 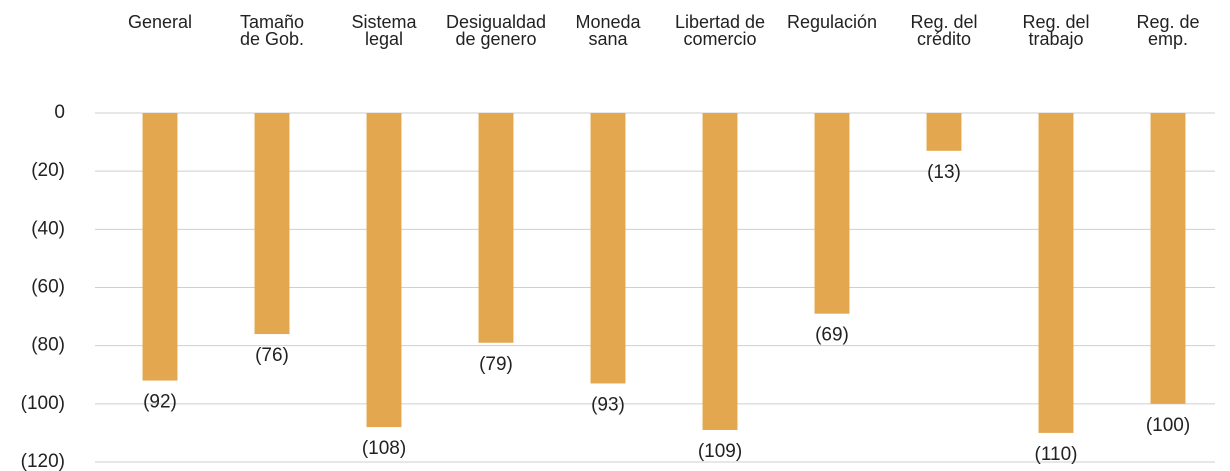 What do you see at coordinates (48, 287) in the screenshot?
I see `y-tick-label: (60)` at bounding box center [48, 287].